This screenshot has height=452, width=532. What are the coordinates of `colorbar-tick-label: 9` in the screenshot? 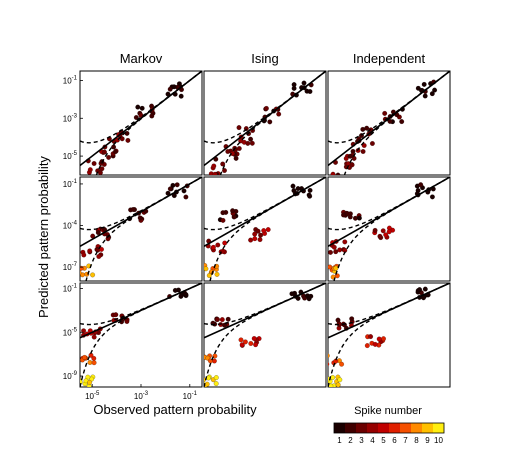 It's located at (427, 440).